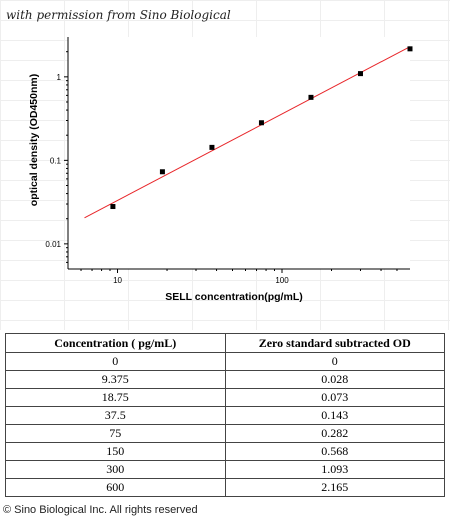 Image resolution: width=450 pixels, height=519 pixels. I want to click on concentration-cell: 0, so click(115, 361).